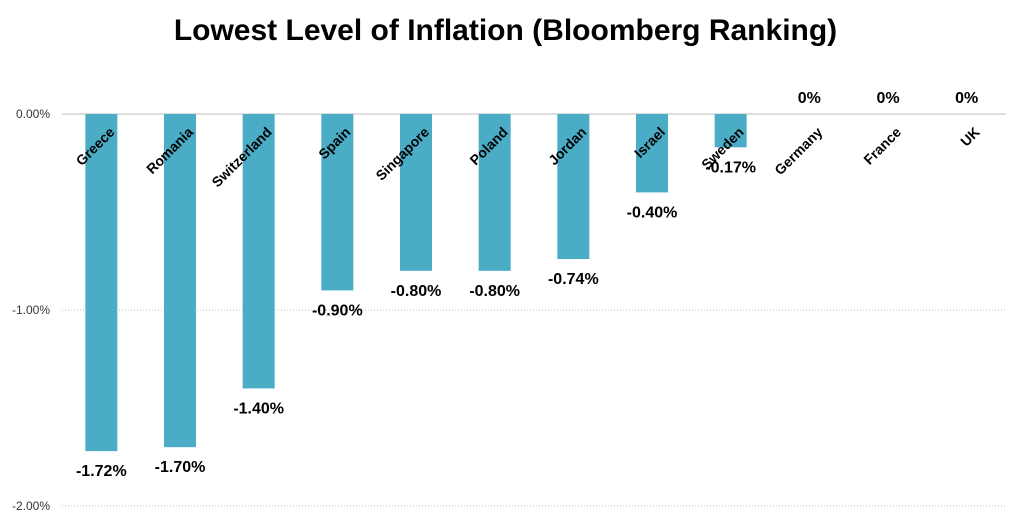 The height and width of the screenshot is (518, 1011). I want to click on data-label: -0.74%, so click(573, 279).